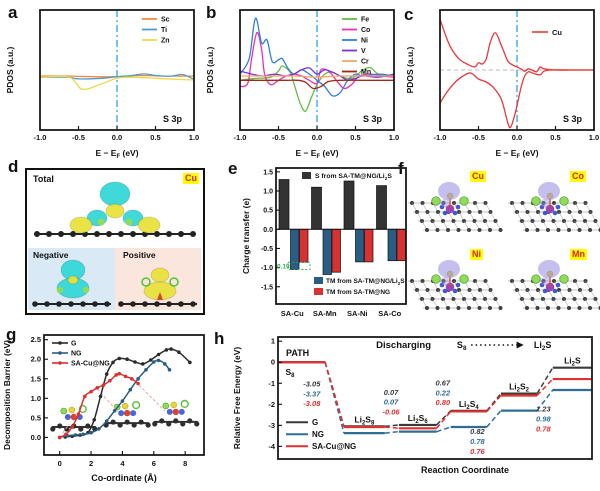 The width and height of the screenshot is (600, 491). I want to click on total-label: Total, so click(43, 179).